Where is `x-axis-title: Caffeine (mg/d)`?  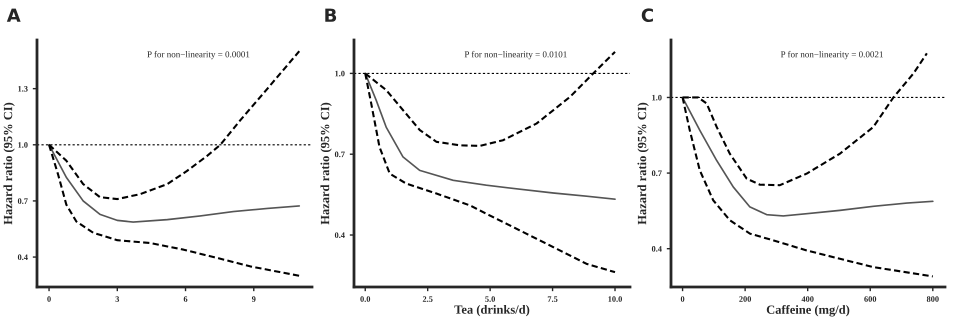 x-axis-title: Caffeine (mg/d) is located at coordinates (808, 310).